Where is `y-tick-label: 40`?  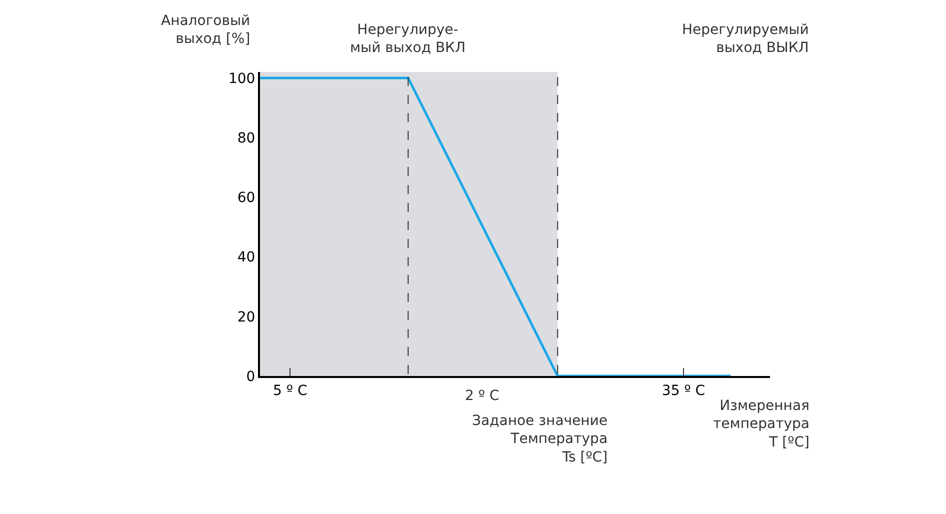
y-tick-label: 40 is located at coordinates (246, 258).